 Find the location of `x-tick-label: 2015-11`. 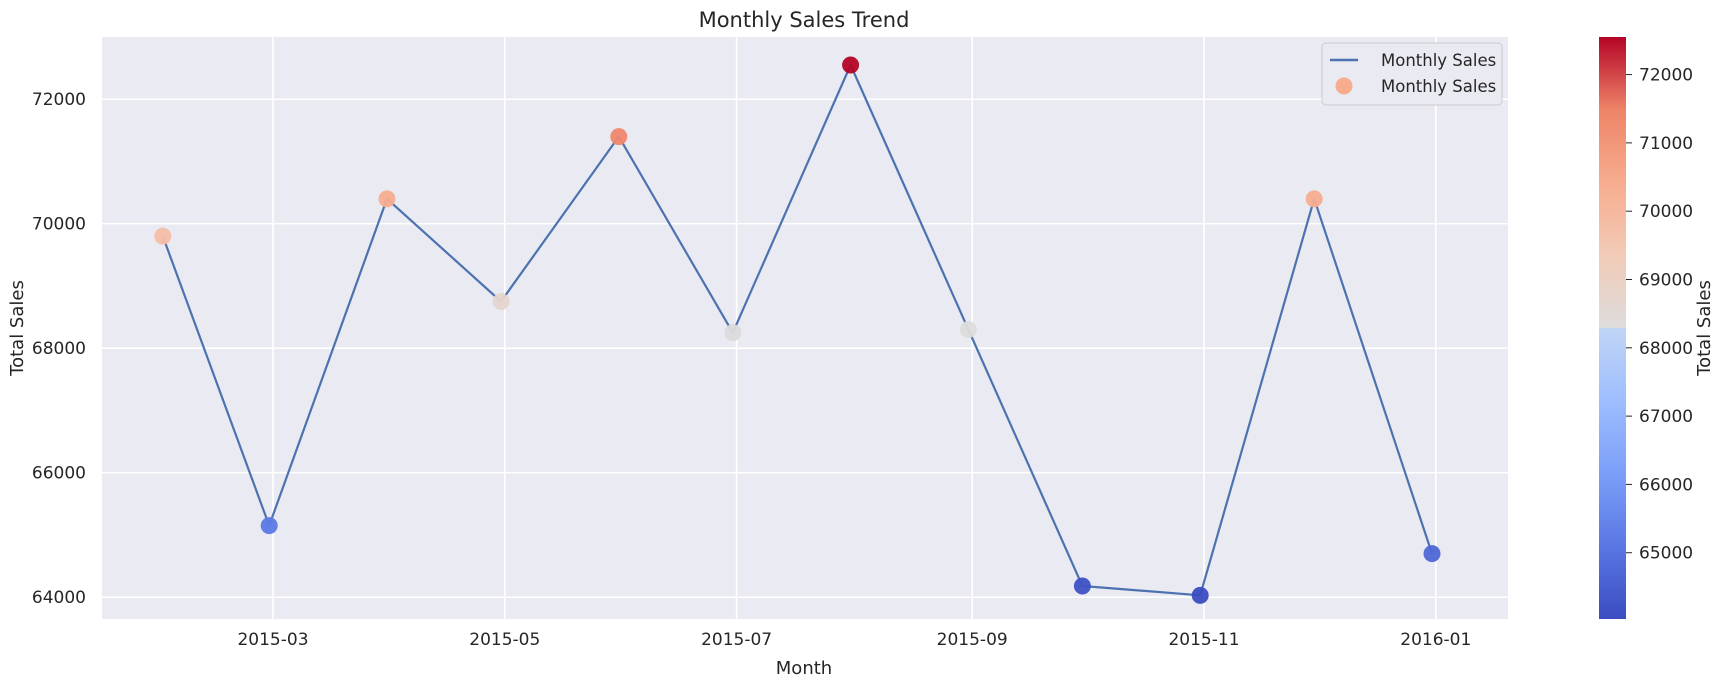

x-tick-label: 2015-11 is located at coordinates (1203, 640).